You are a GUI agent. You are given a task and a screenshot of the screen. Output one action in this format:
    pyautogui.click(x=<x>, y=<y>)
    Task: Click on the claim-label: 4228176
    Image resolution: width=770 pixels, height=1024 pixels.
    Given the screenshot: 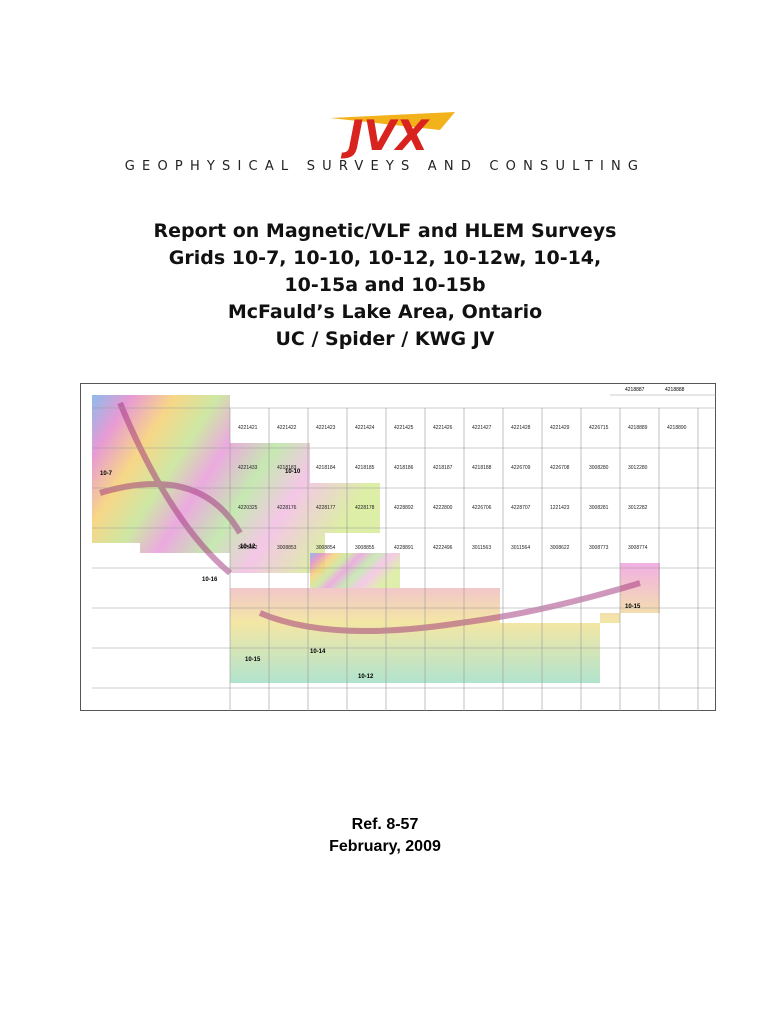 What is the action you would take?
    pyautogui.click(x=287, y=508)
    